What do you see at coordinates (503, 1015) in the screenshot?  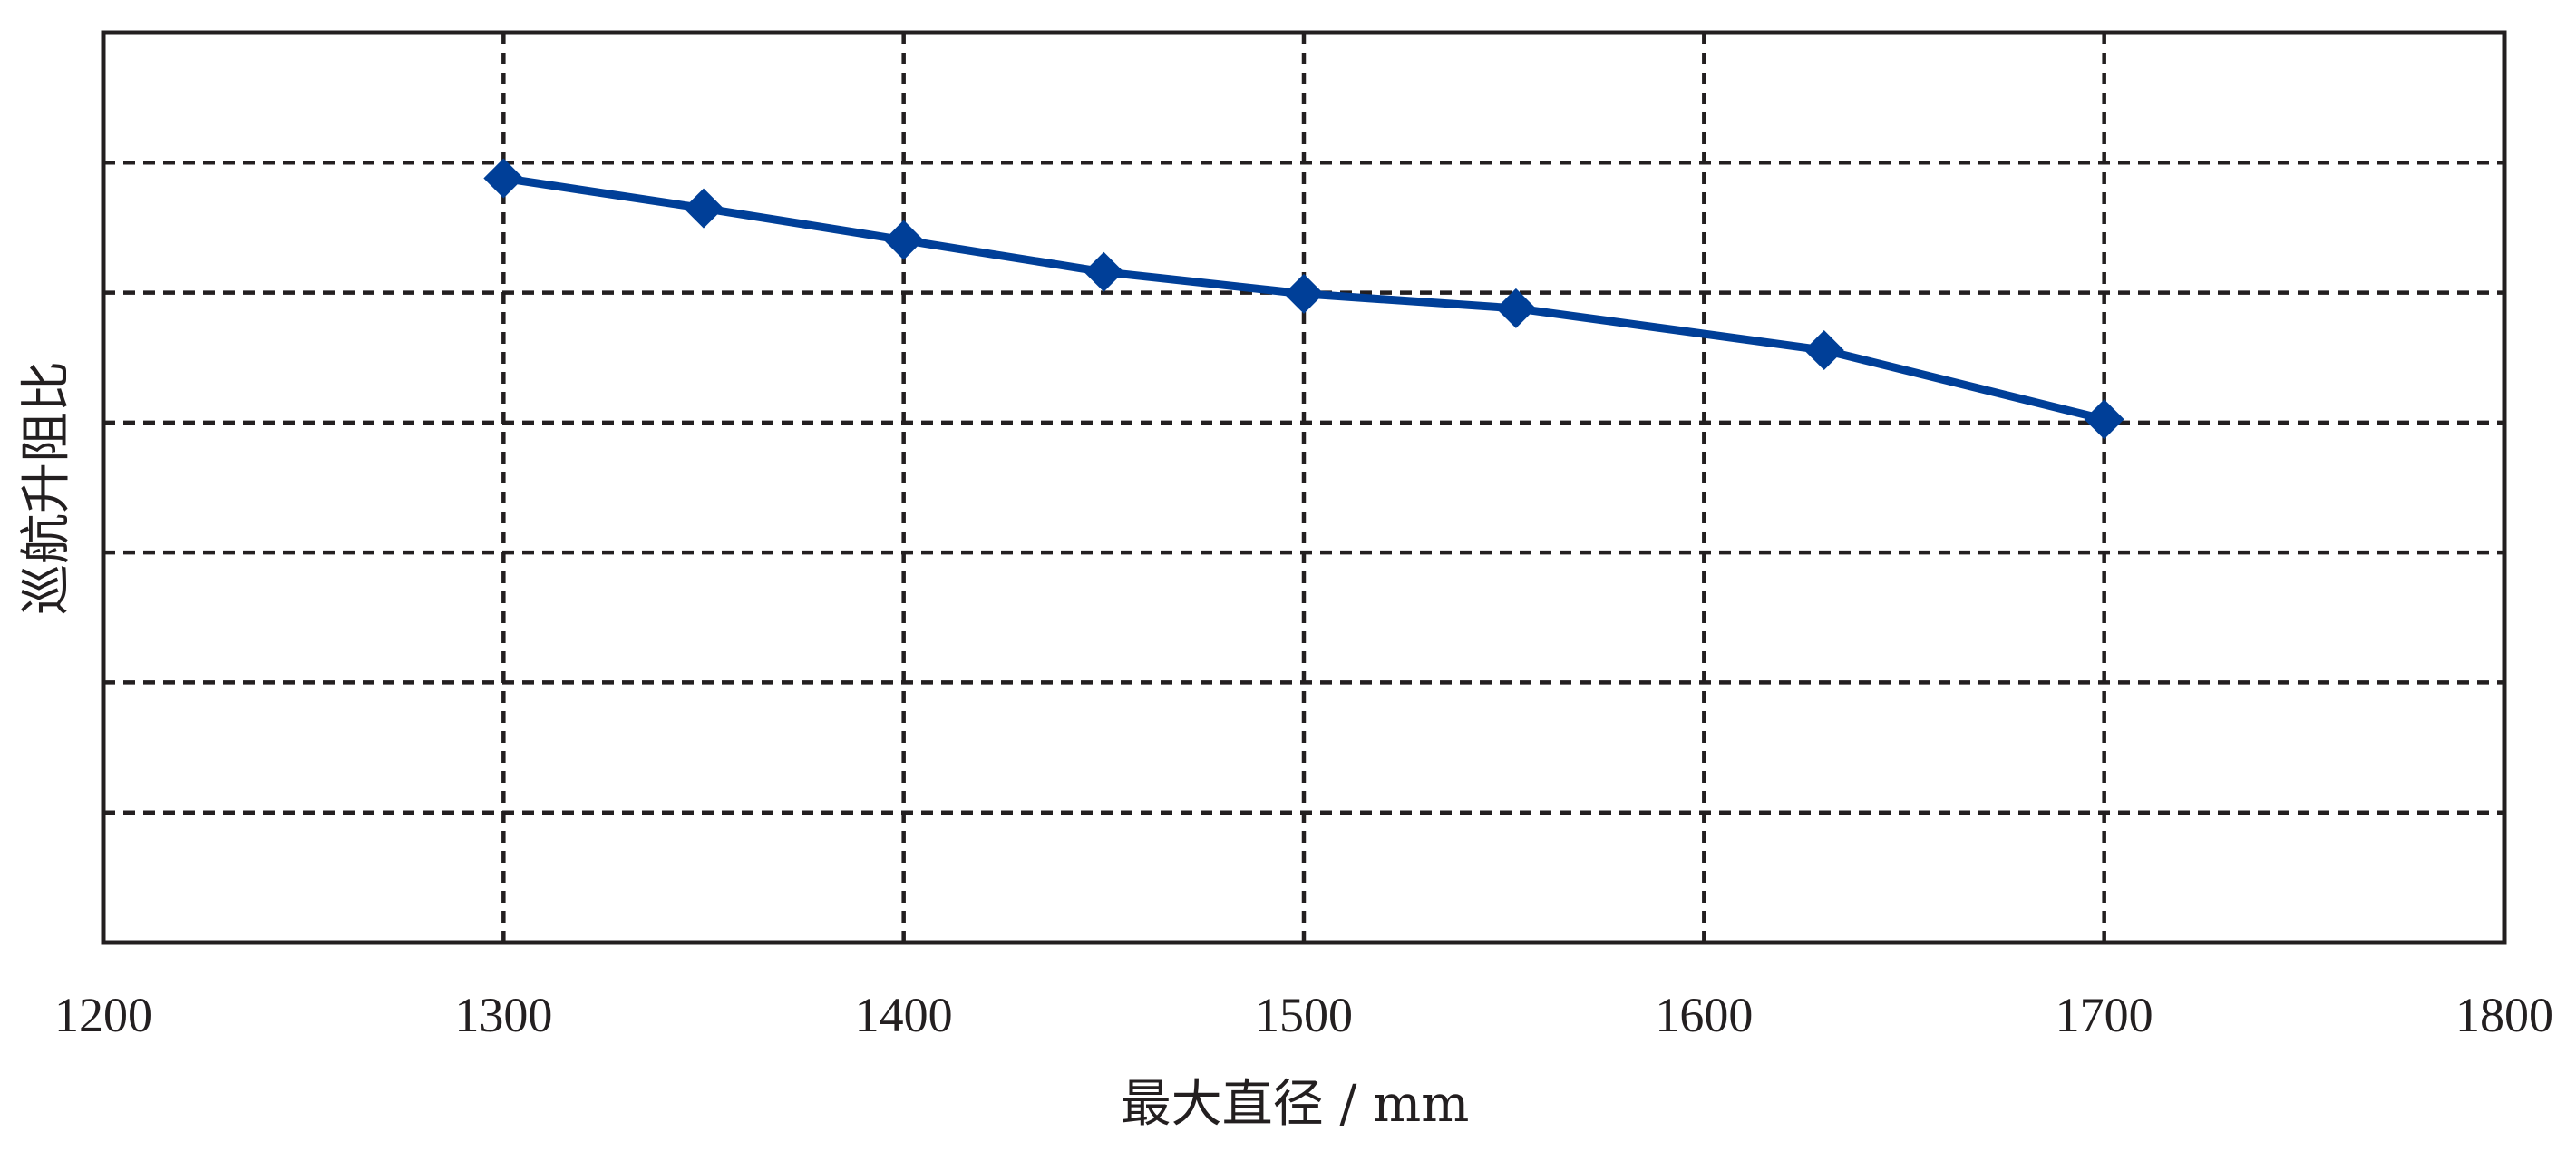 I see `x-tick-label: 1300` at bounding box center [503, 1015].